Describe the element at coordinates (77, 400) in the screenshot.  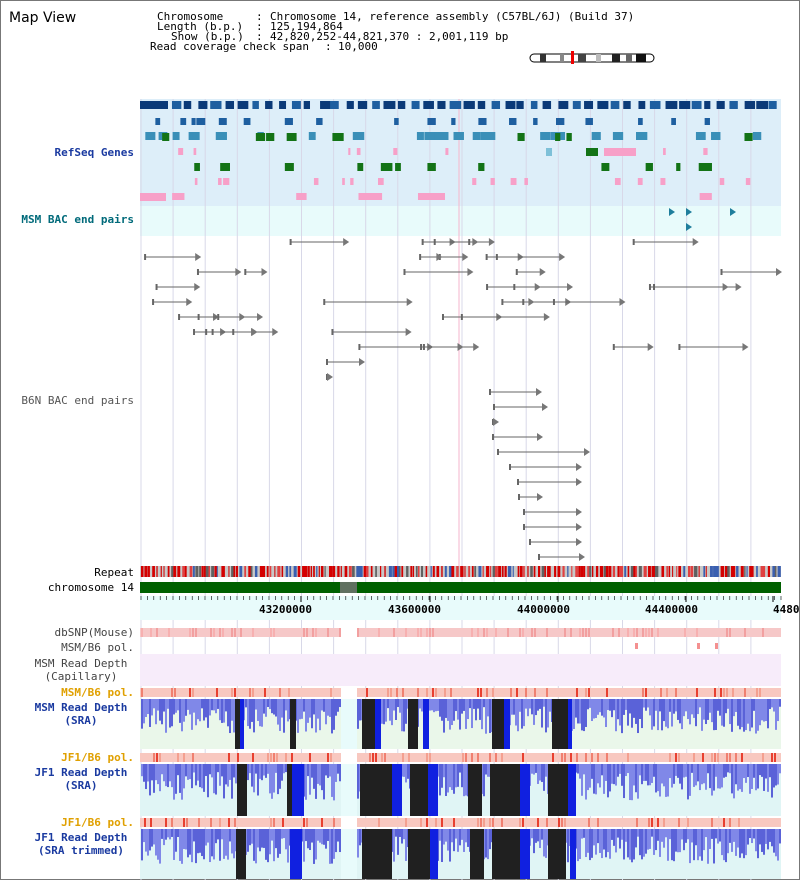
I see `track-label-b6n-bac: B6N BAC end pairs` at that location.